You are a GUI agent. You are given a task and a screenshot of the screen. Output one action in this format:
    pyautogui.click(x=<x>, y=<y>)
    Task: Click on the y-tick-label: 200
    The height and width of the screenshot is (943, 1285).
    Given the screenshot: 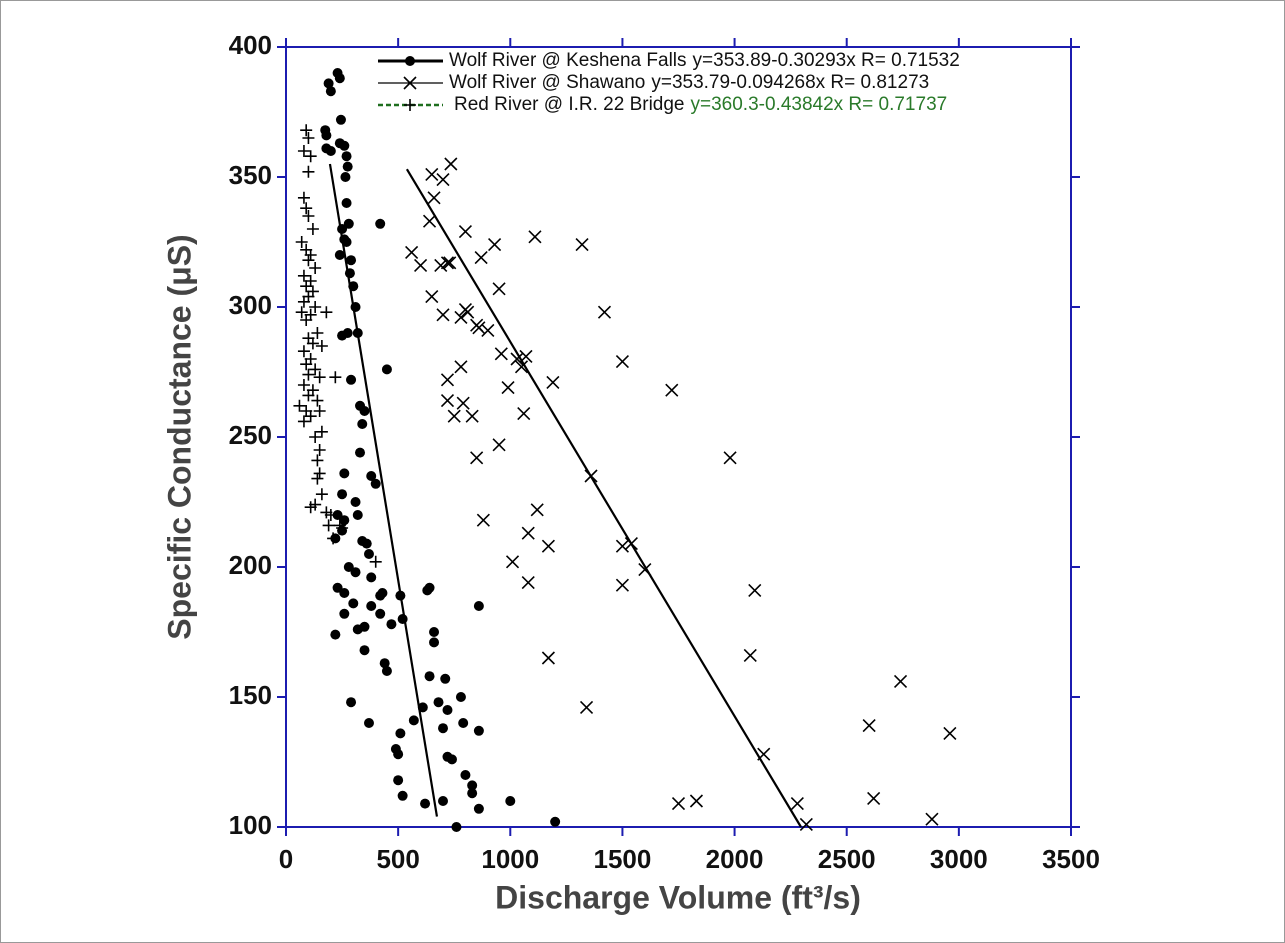 What is the action you would take?
    pyautogui.click(x=250, y=565)
    